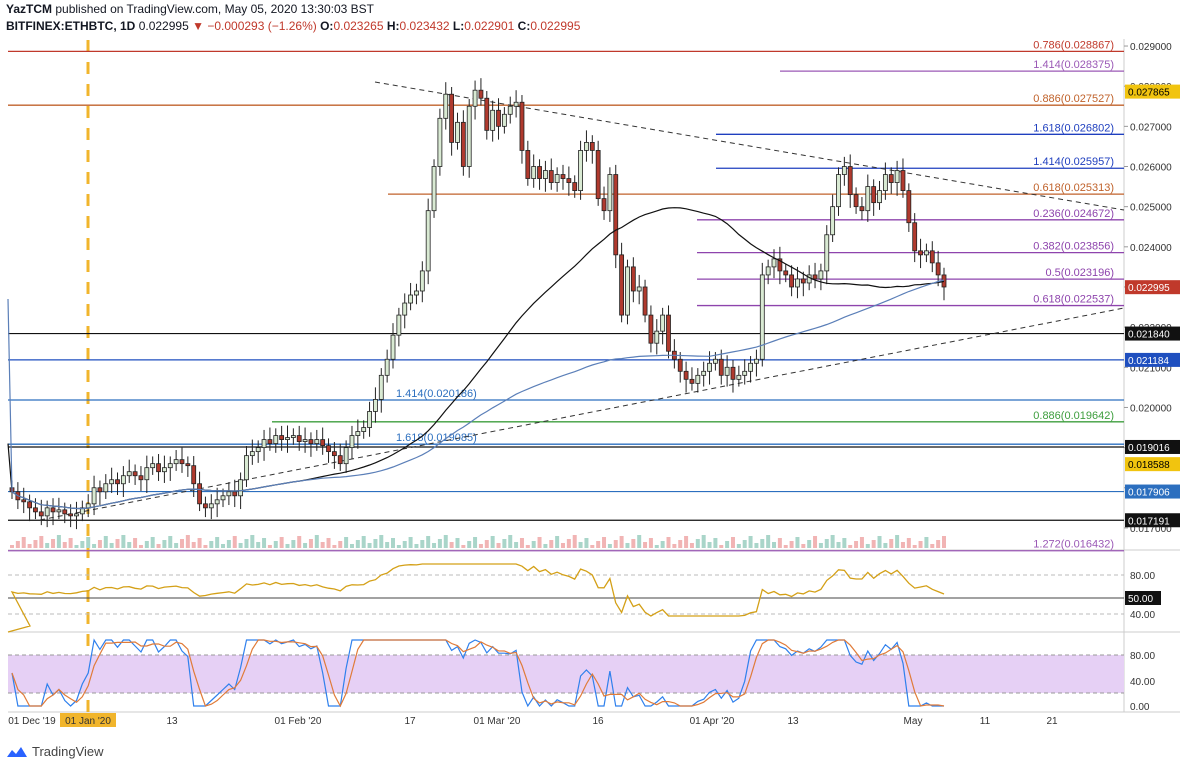  What do you see at coordinates (29, 9) in the screenshot?
I see `author: YazTCM` at bounding box center [29, 9].